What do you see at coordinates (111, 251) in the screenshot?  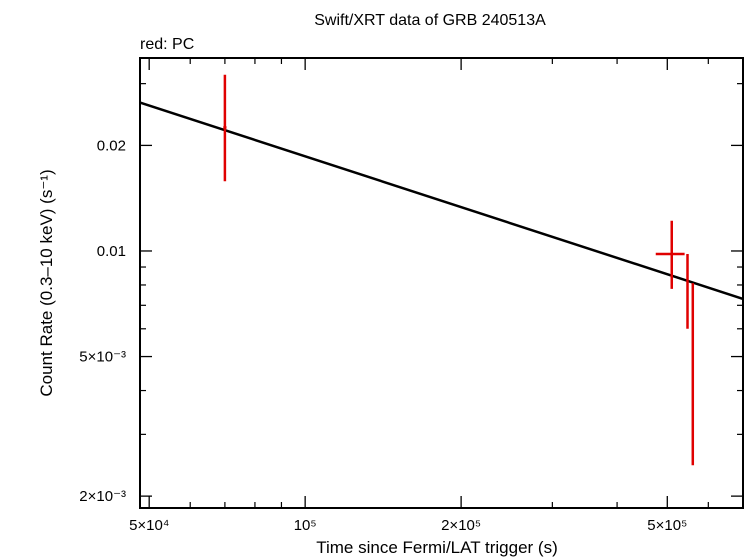 I see `y-tick-label: 0.01` at bounding box center [111, 251].